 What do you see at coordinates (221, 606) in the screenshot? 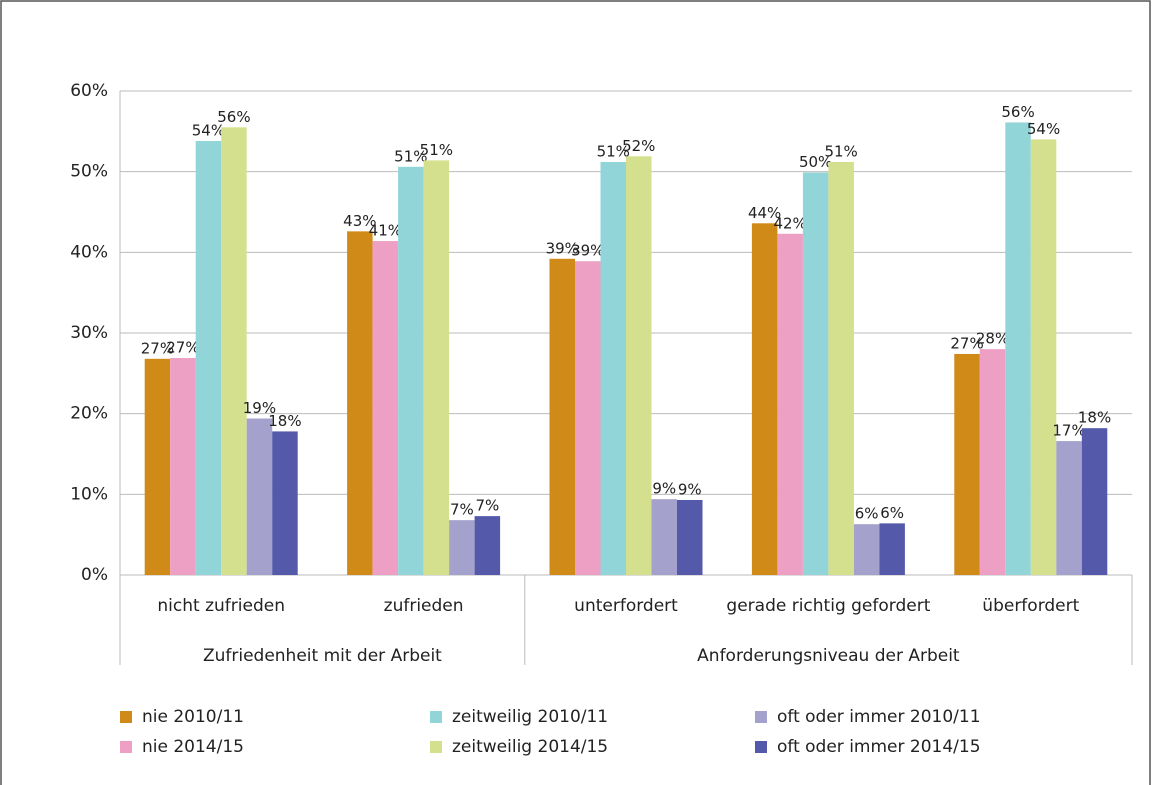
I see `x-tick-label: nicht zufrieden` at bounding box center [221, 606].